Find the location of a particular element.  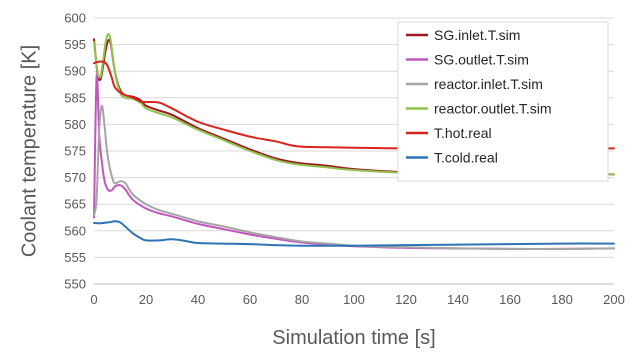

y-tick-label: 570 is located at coordinates (75, 177).